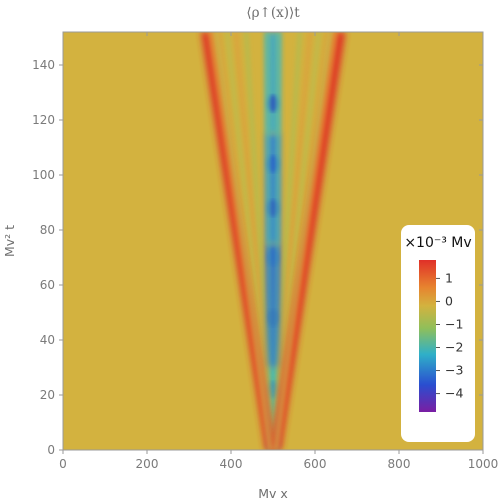 This screenshot has width=498, height=504. What do you see at coordinates (43, 120) in the screenshot?
I see `y-tick-label: 120` at bounding box center [43, 120].